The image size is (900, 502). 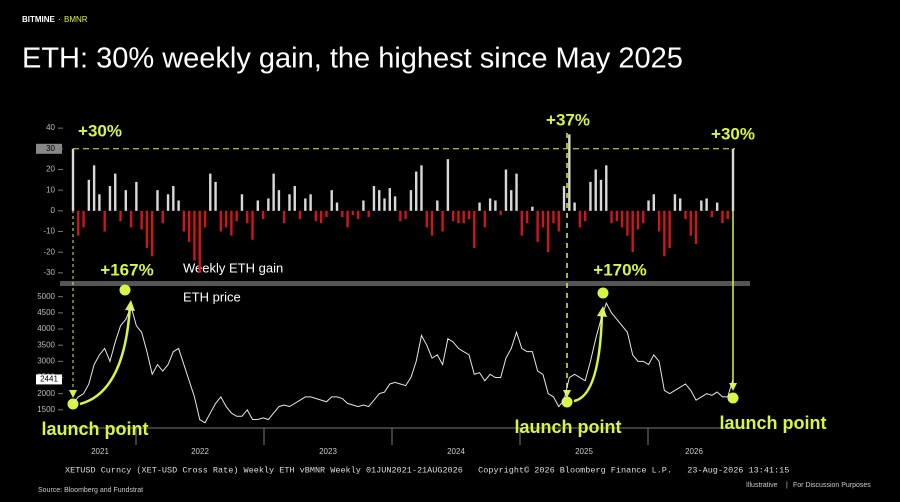 What do you see at coordinates (733, 398) in the screenshot?
I see `launch-marker` at bounding box center [733, 398].